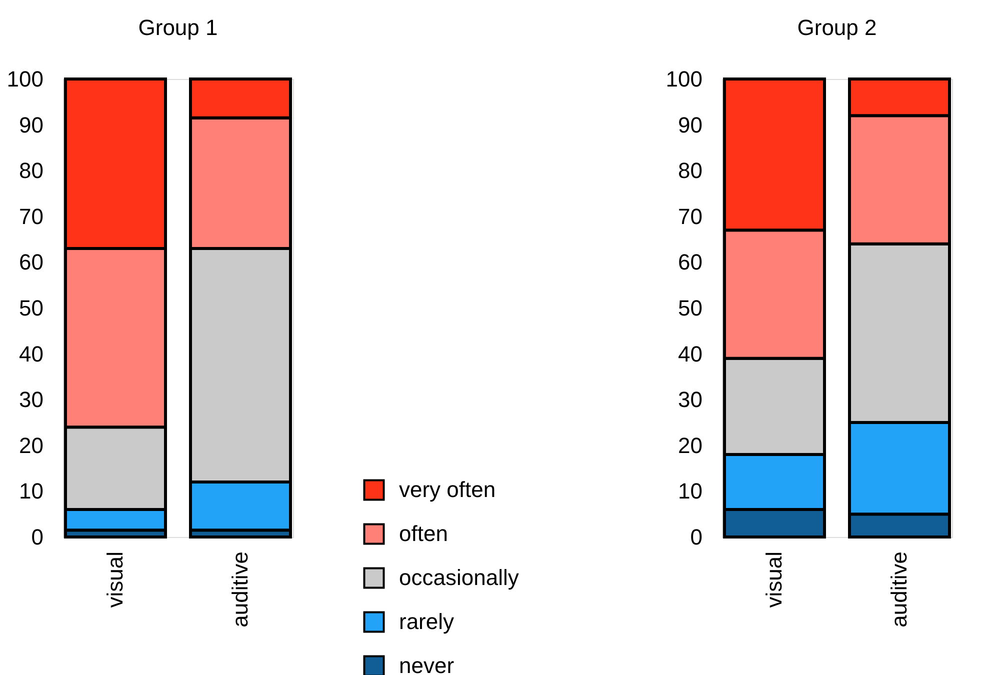  Describe the element at coordinates (423, 533) in the screenshot. I see `legend-label: often` at that location.